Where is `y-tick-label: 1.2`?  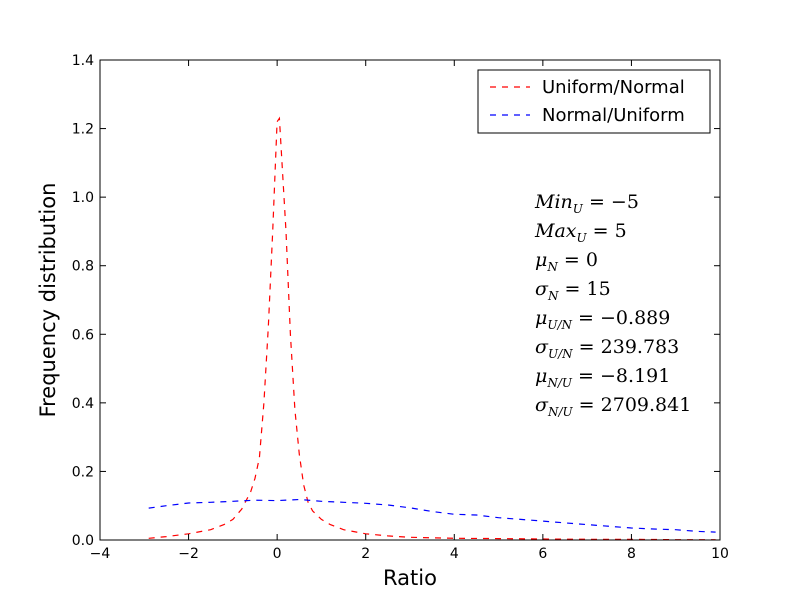
y-tick-label: 1.2 is located at coordinates (83, 130).